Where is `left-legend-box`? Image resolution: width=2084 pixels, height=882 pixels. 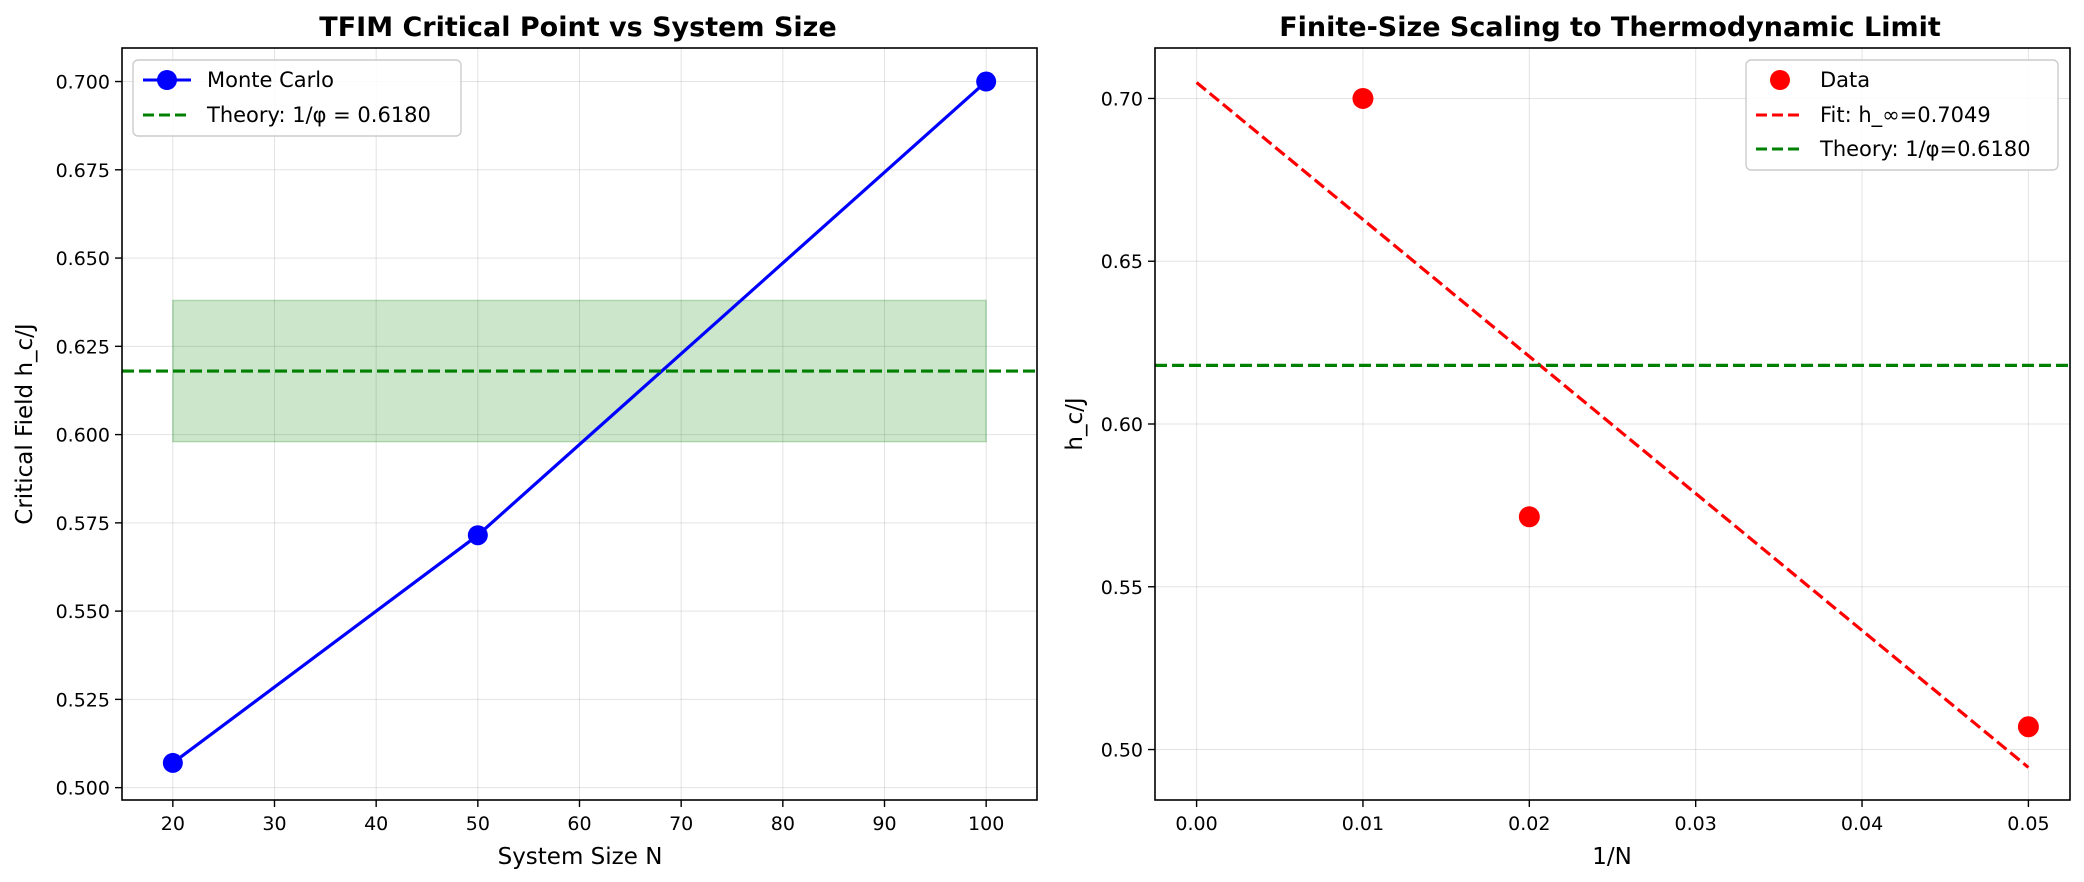
left-legend-box is located at coordinates (297, 98).